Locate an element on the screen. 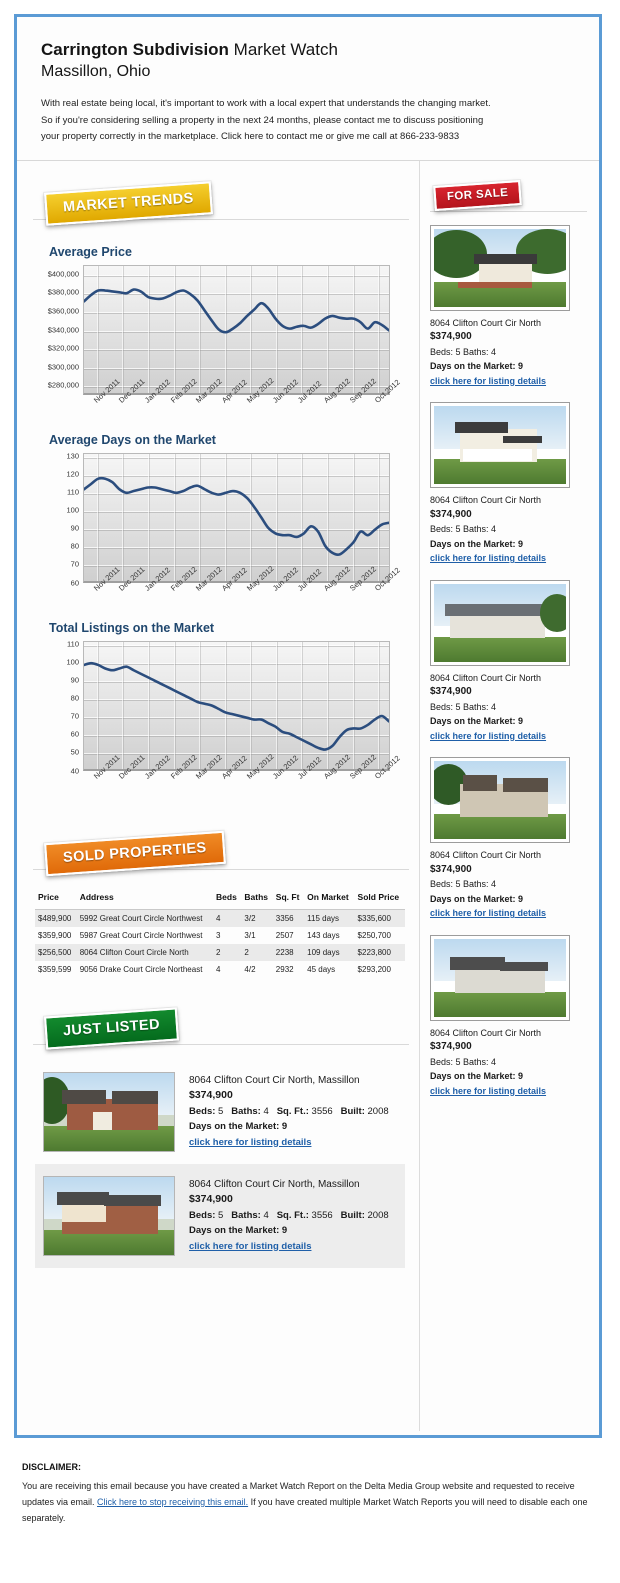 The width and height of the screenshot is (620, 1583). cell-sold-price: $335,600 is located at coordinates (379, 918).